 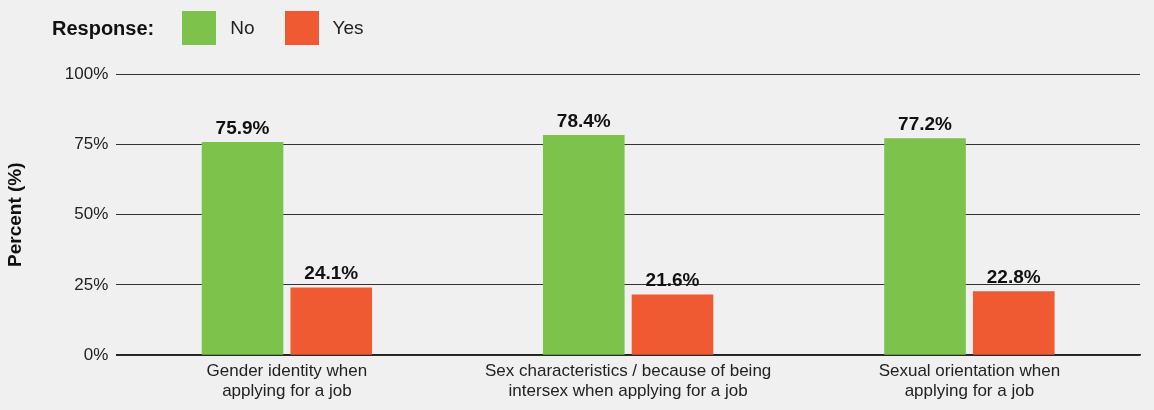 I want to click on x-tick-label: Gender identity when applying for a job, so click(x=287, y=381).